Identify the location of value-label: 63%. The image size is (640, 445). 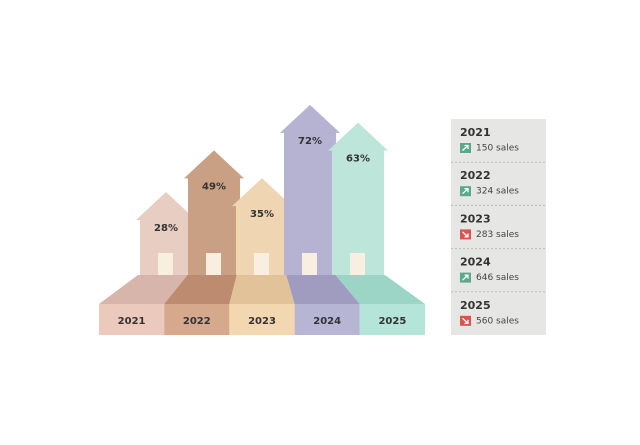
(358, 159).